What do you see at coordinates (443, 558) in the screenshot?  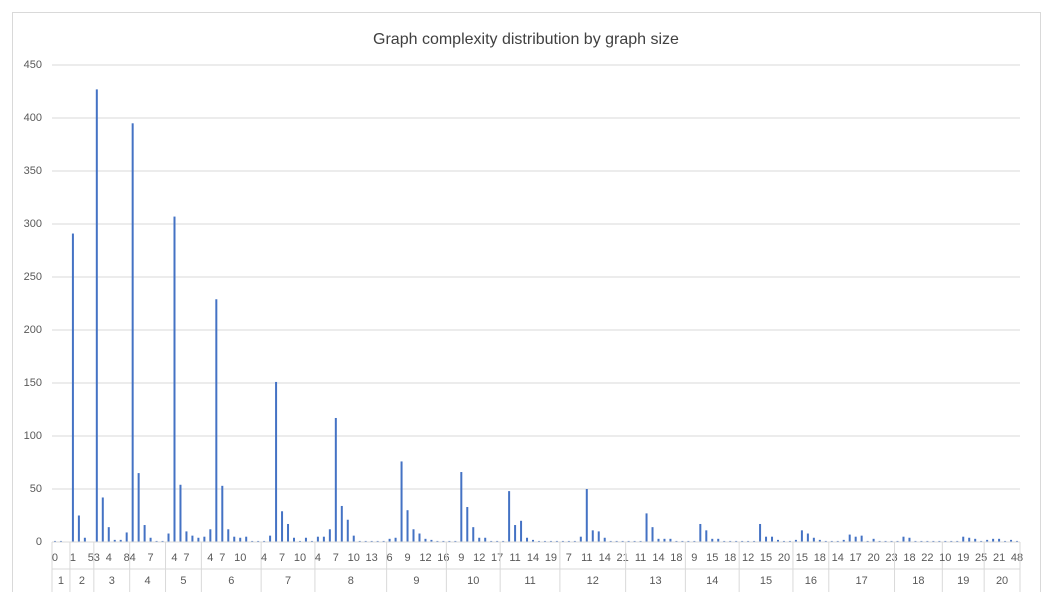 I see `x-tick-label: 16` at bounding box center [443, 558].